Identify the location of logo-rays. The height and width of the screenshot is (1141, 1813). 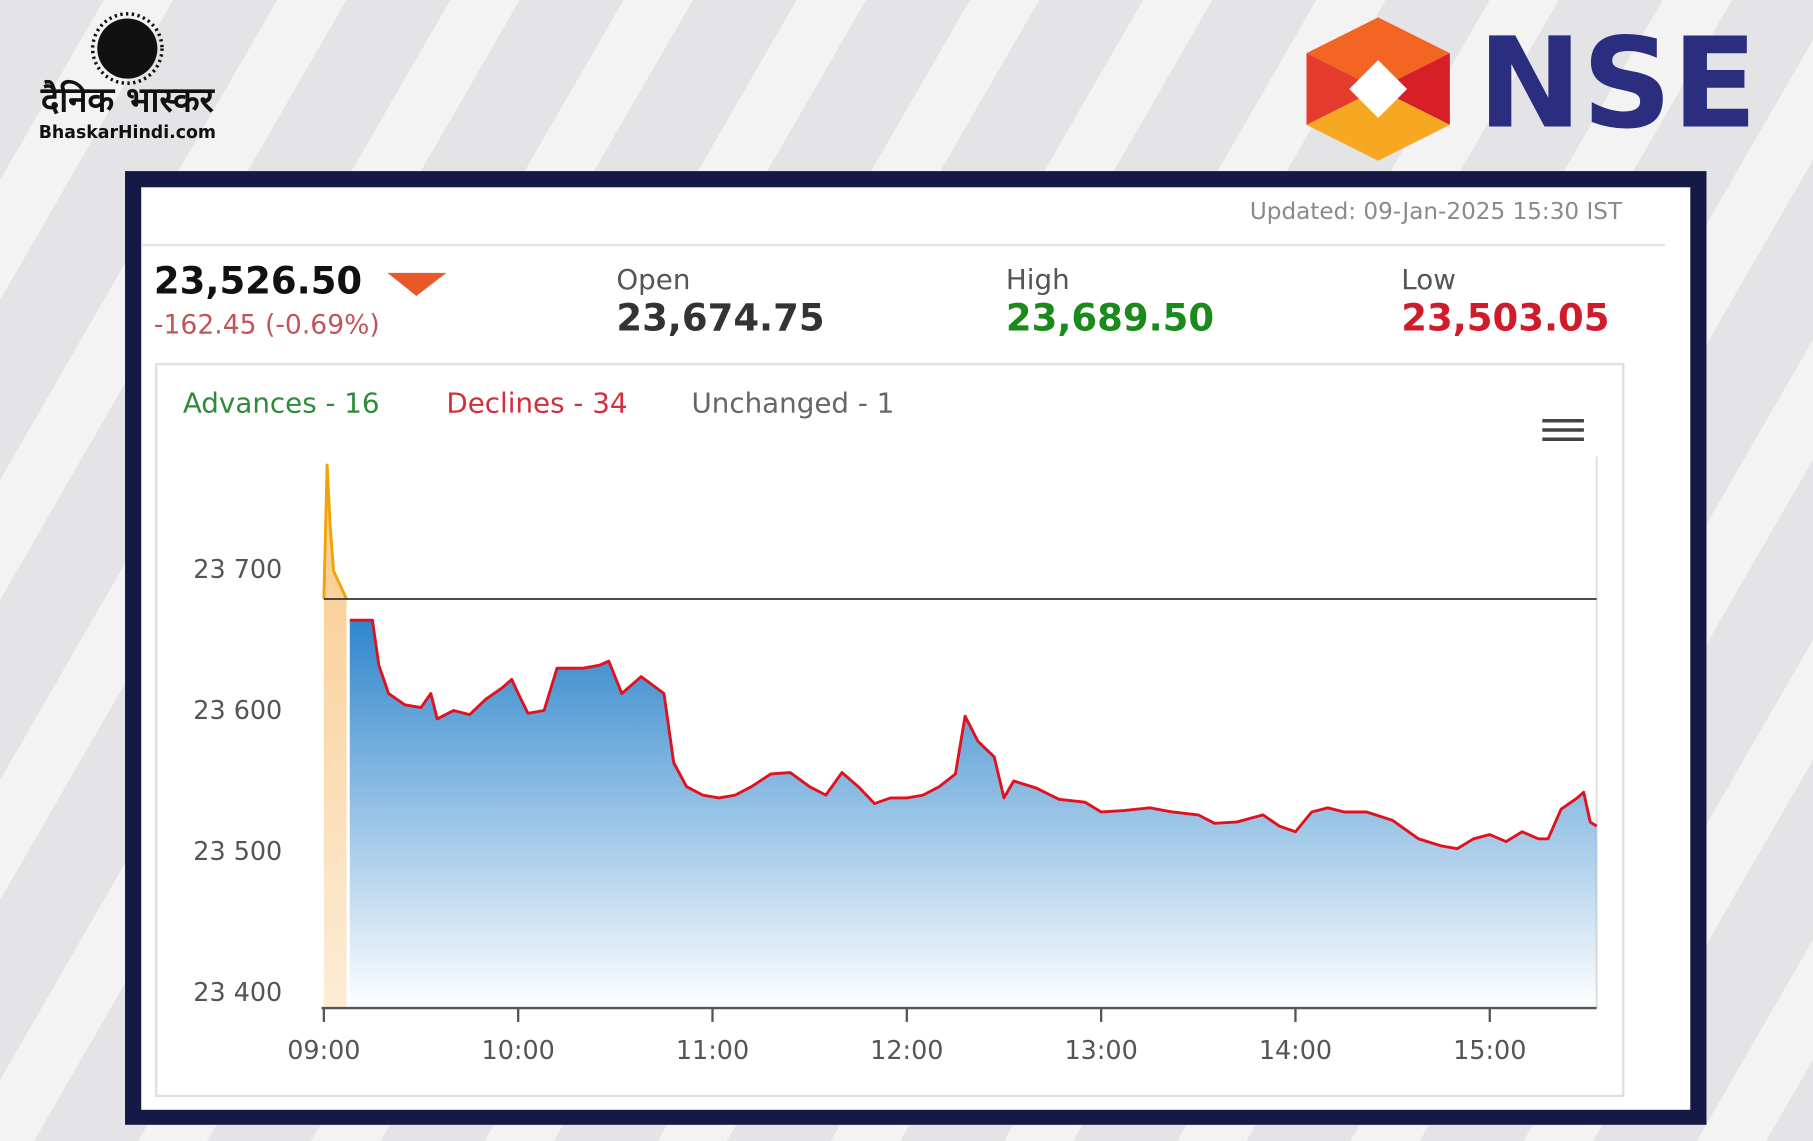
(127, 48).